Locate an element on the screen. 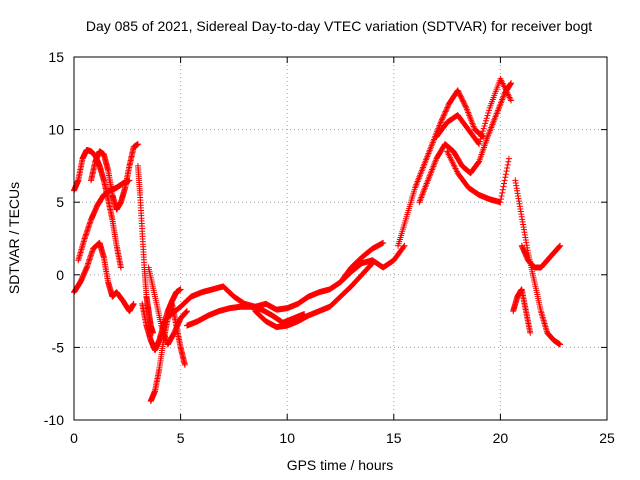 This screenshot has width=640, height=480. series-trace-q is located at coordinates (478, 177).